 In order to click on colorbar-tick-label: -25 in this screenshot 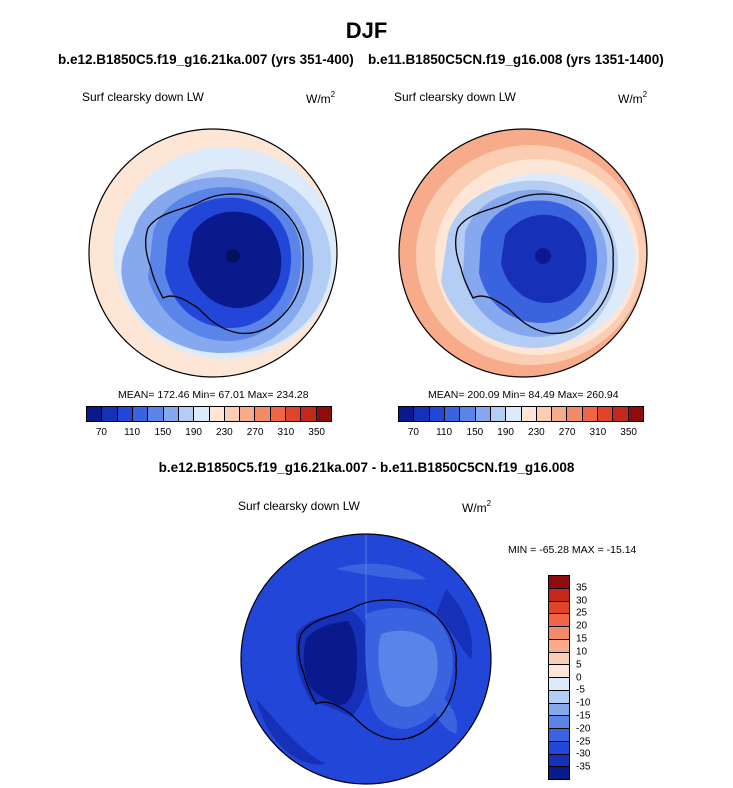, I will do `click(583, 742)`.